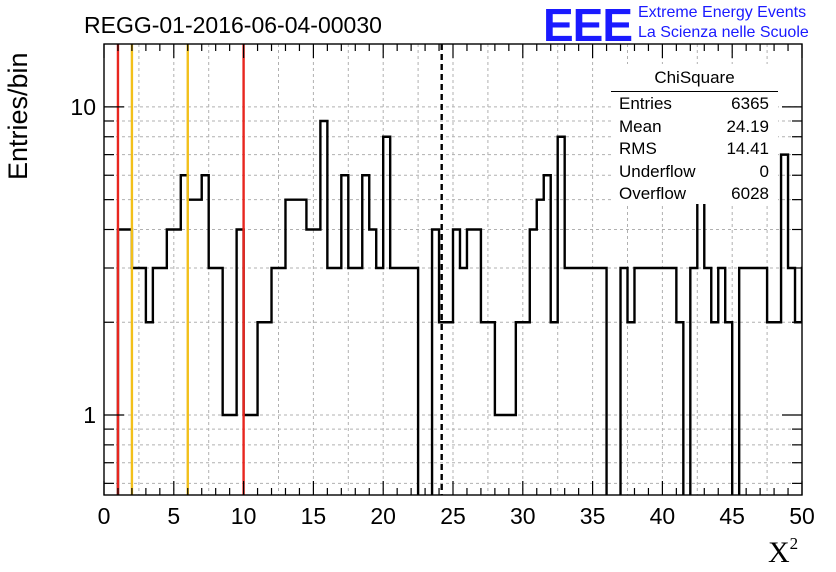 This screenshot has height=572, width=836. I want to click on x-tick-label: 30, so click(523, 516).